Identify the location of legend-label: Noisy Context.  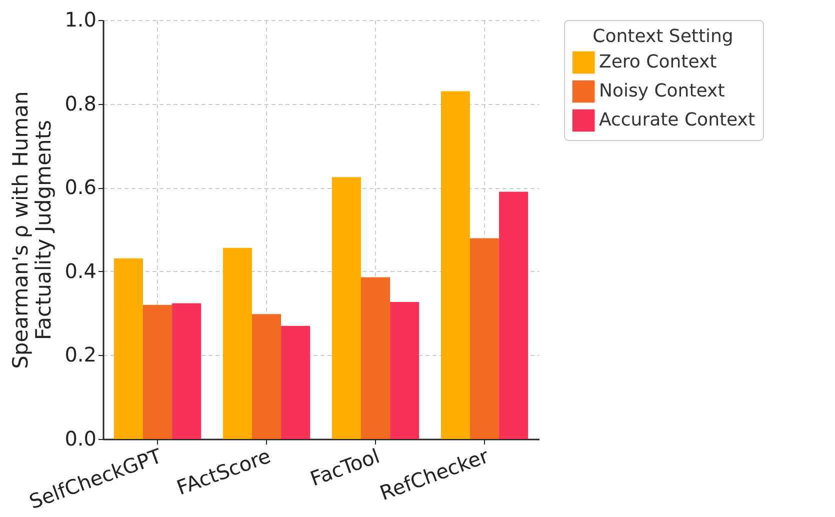
(662, 91).